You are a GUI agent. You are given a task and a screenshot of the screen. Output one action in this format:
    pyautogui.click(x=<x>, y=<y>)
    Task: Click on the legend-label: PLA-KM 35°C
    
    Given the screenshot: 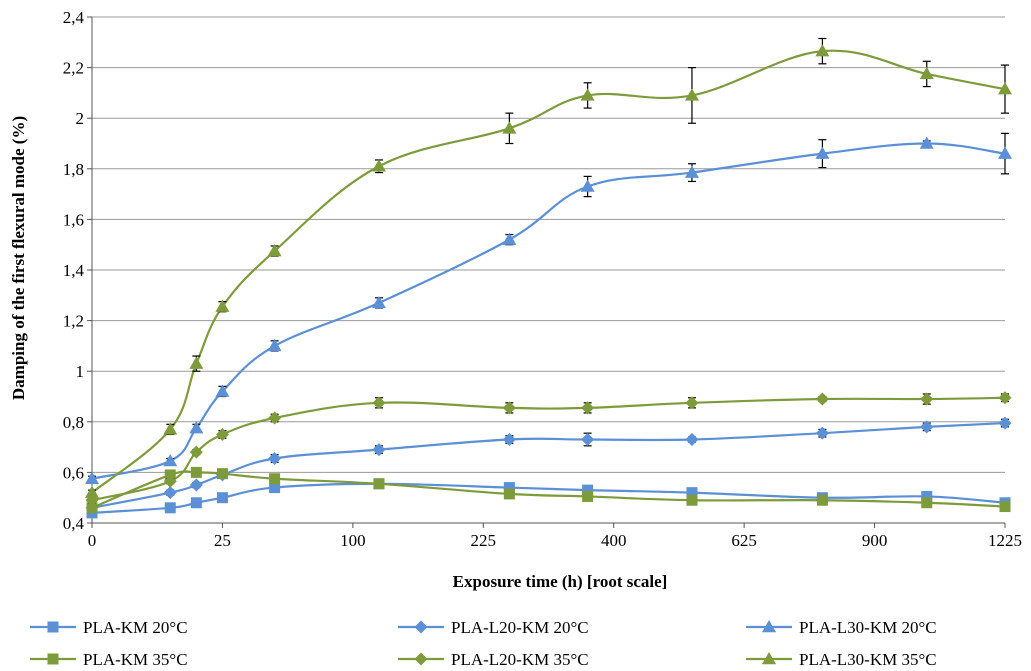 What is the action you would take?
    pyautogui.click(x=135, y=659)
    